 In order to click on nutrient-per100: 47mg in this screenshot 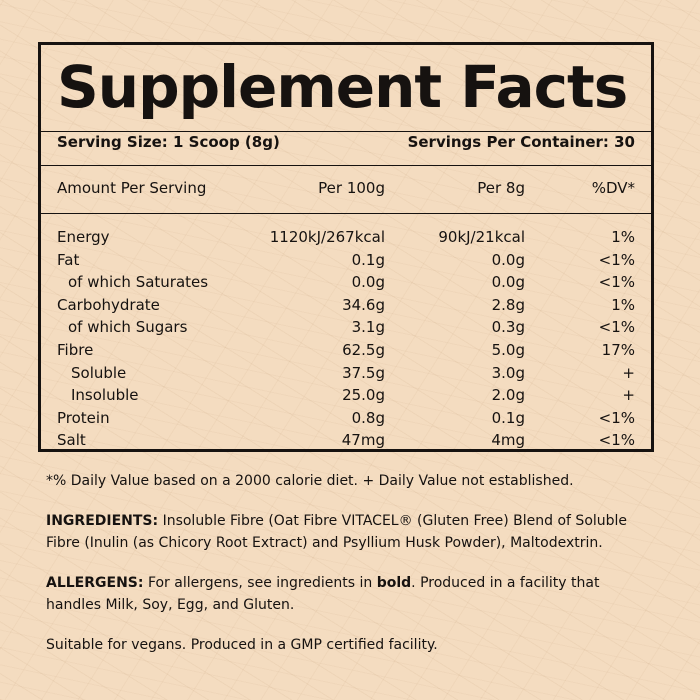, I will do `click(363, 440)`.